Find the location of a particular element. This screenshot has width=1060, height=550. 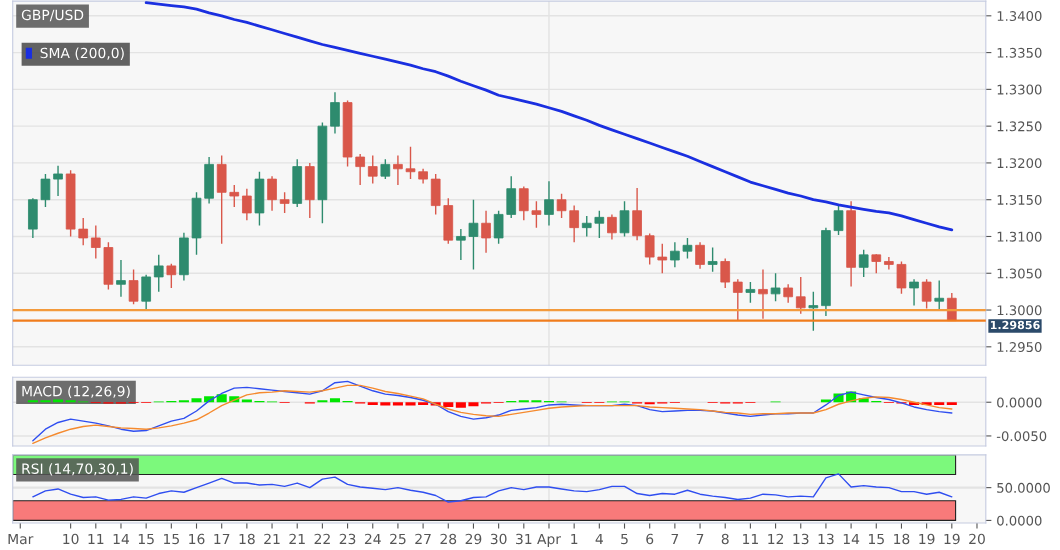

y-tick-label: 1.3150 is located at coordinates (1019, 199).